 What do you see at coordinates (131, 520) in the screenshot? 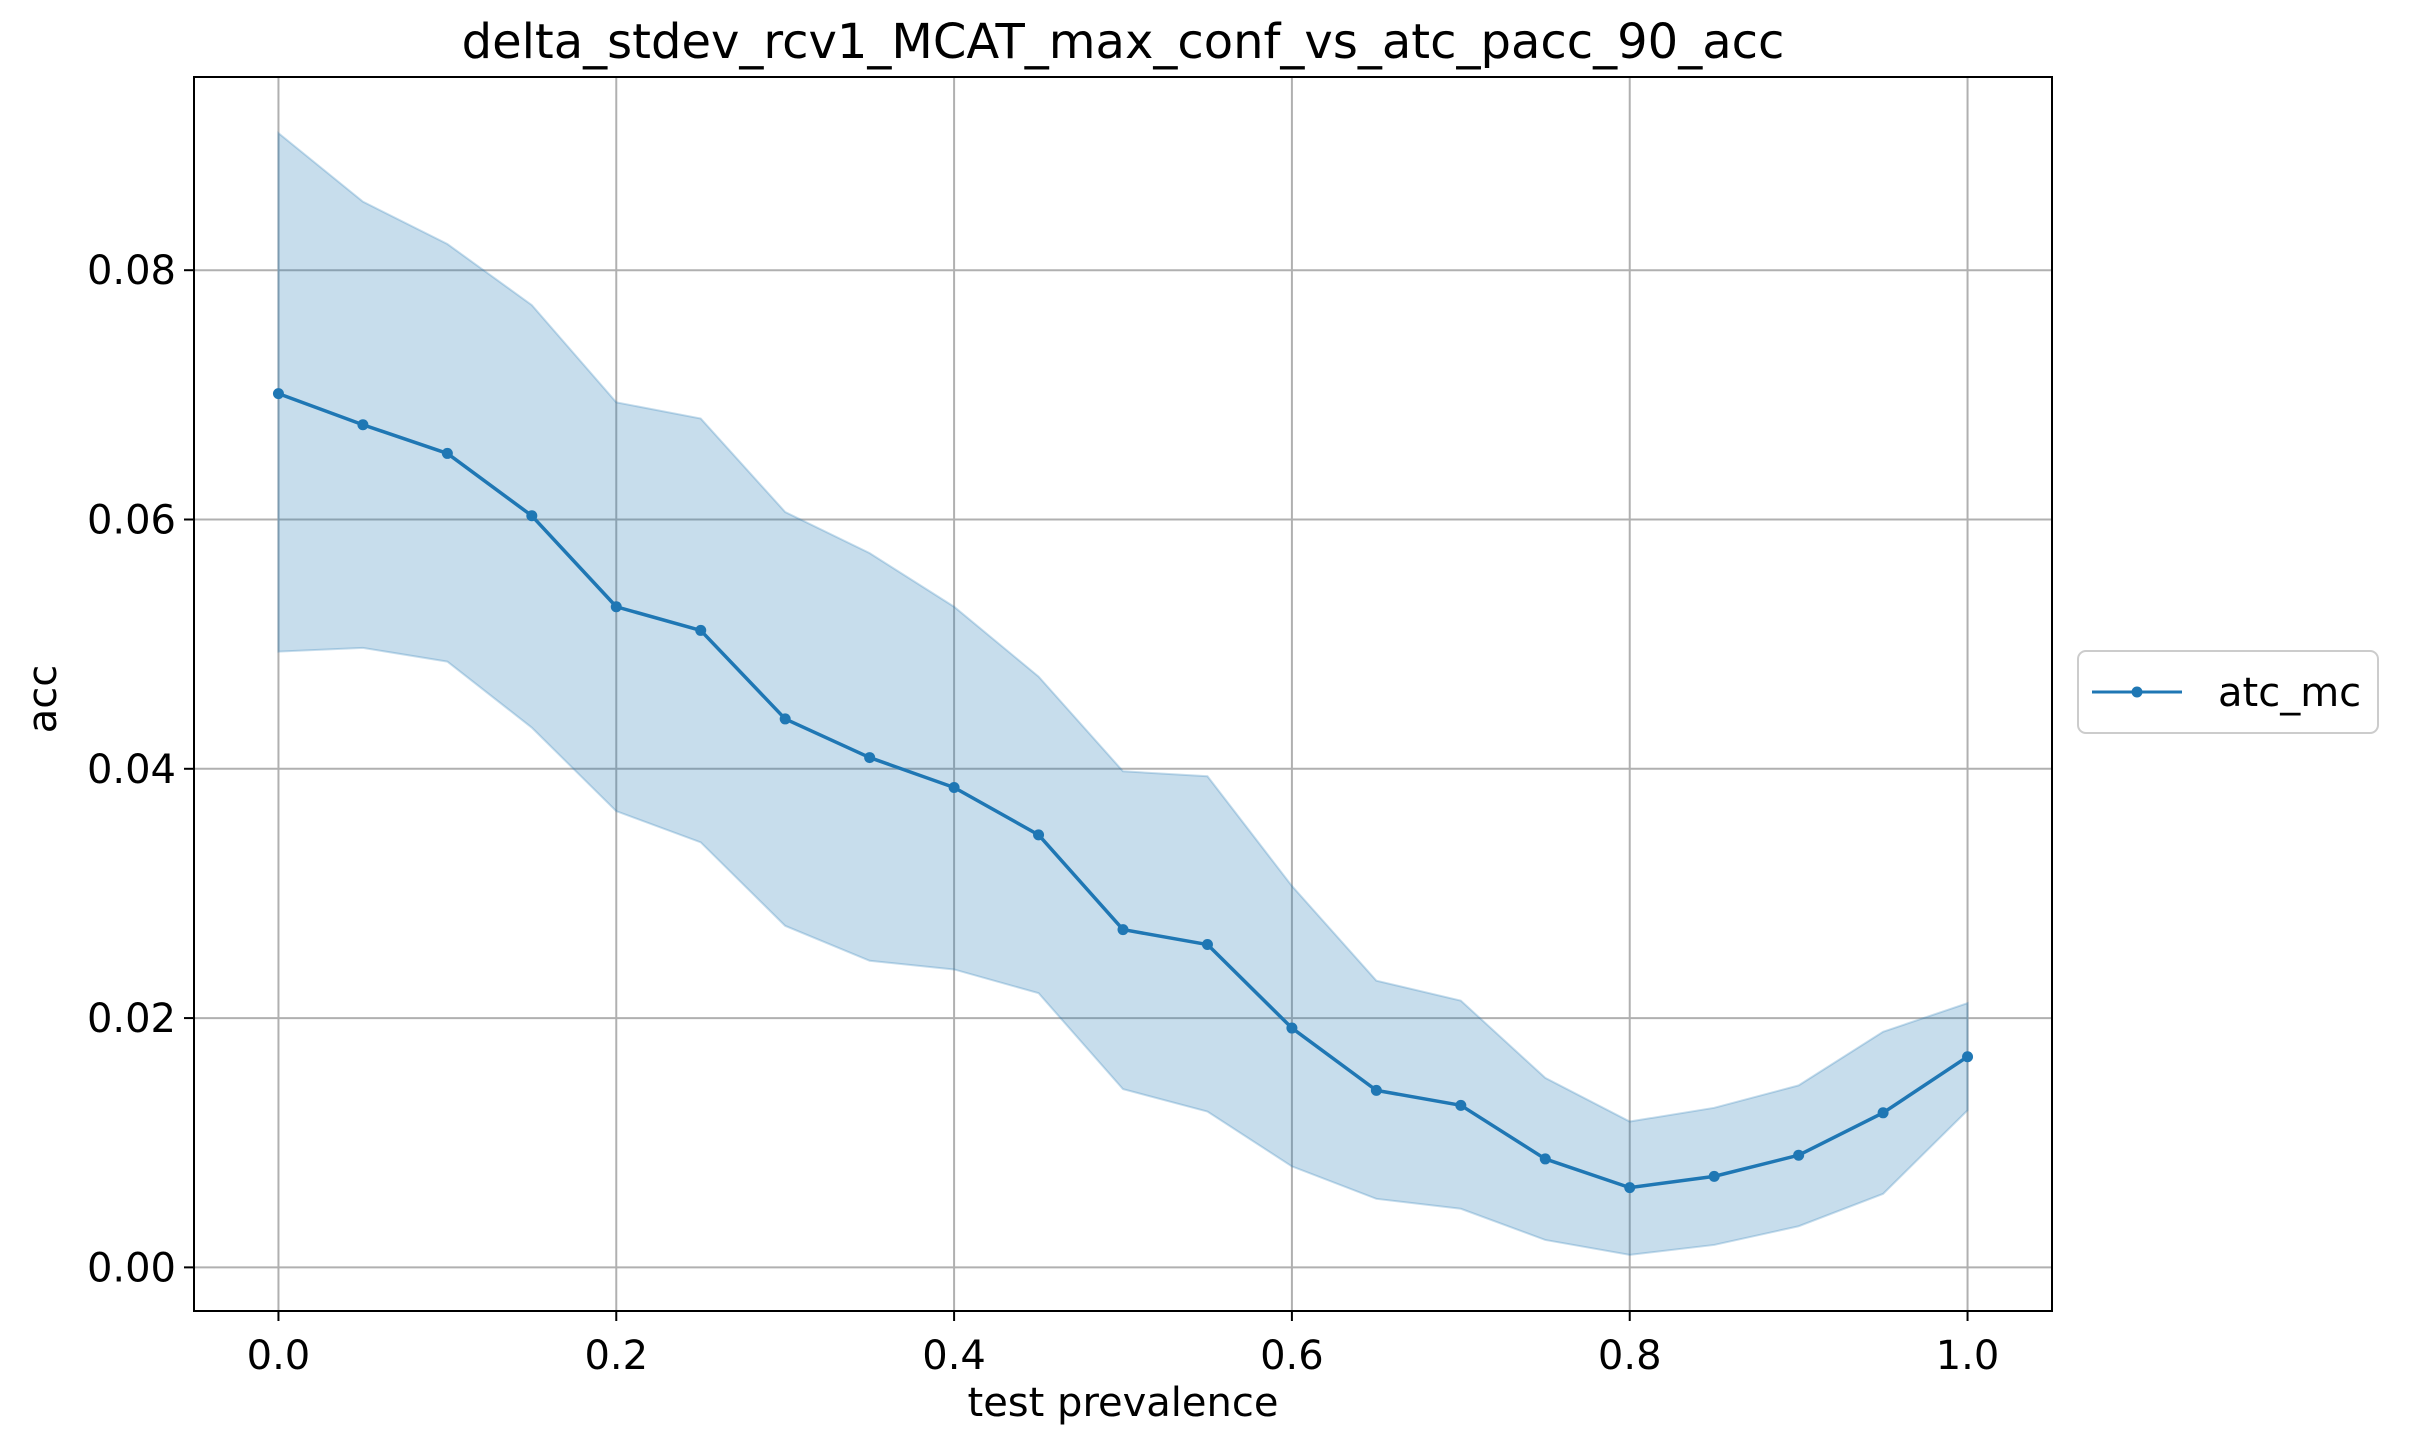
I see `y-tick-label: 0.06` at bounding box center [131, 520].